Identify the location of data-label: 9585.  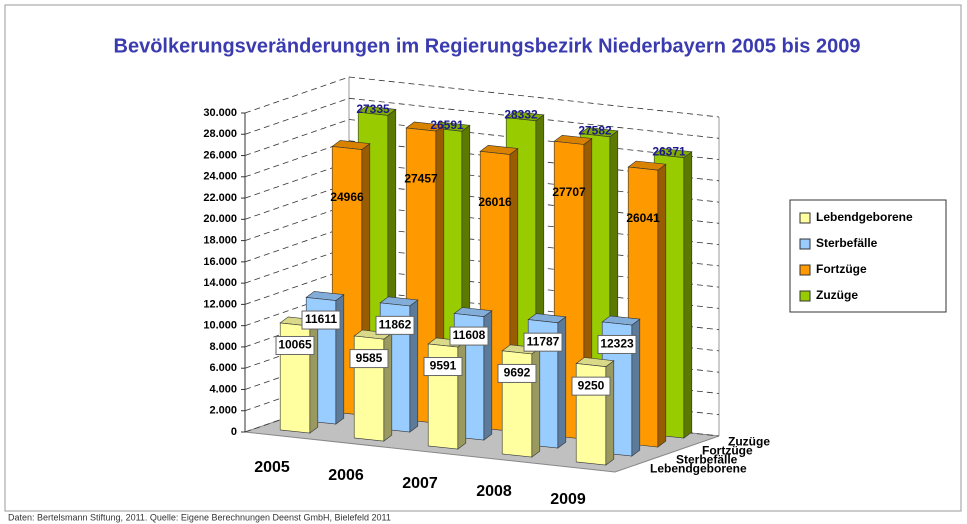
(369, 358).